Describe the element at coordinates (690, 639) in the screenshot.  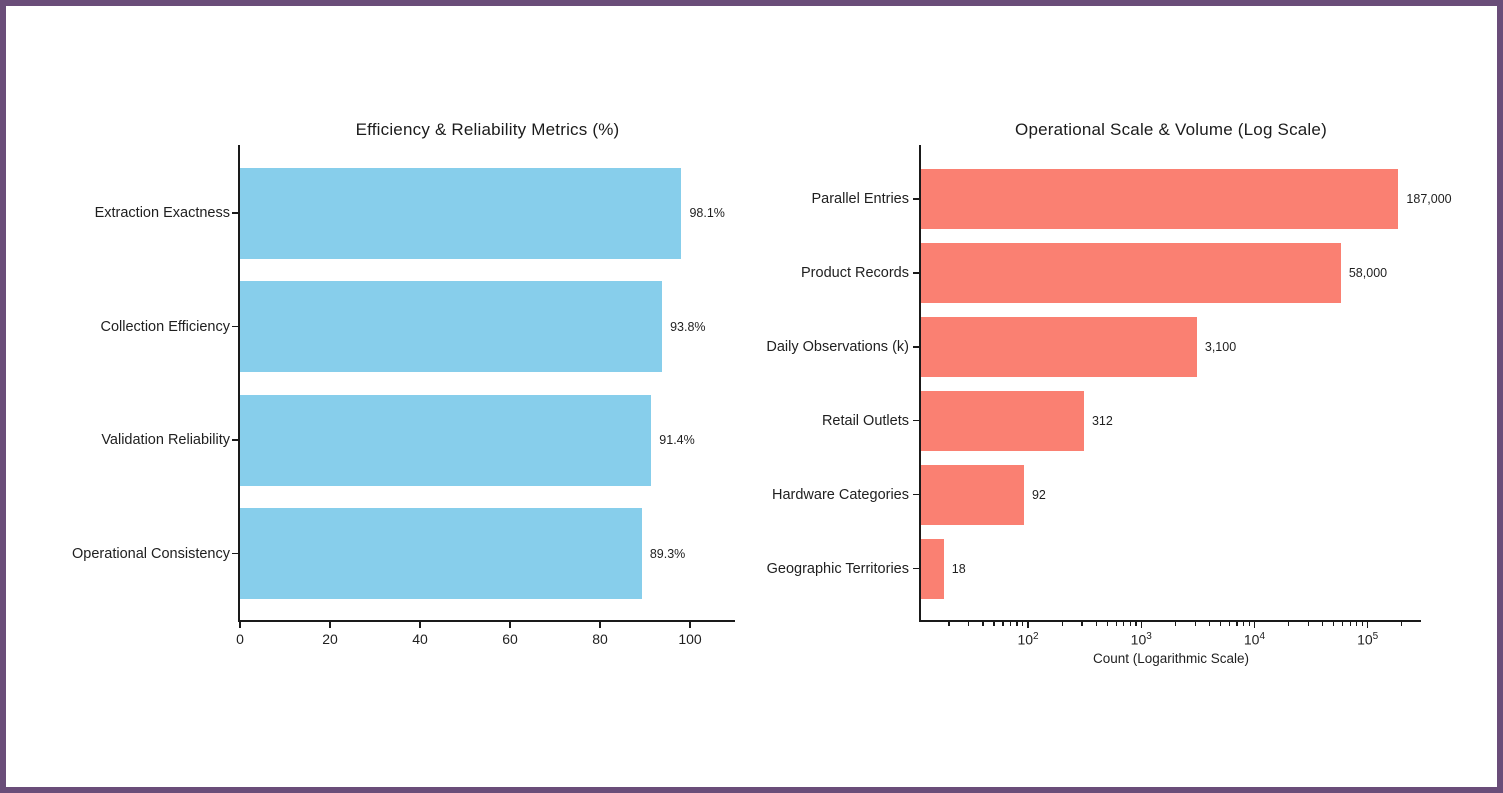
I see `x-tick-label: 100` at that location.